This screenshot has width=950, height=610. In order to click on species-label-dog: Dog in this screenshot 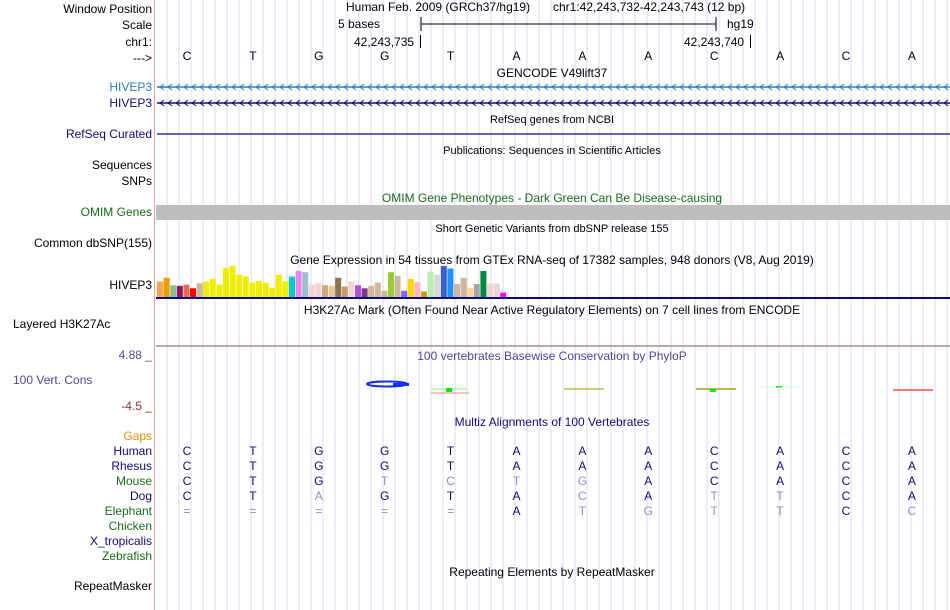, I will do `click(140, 496)`.